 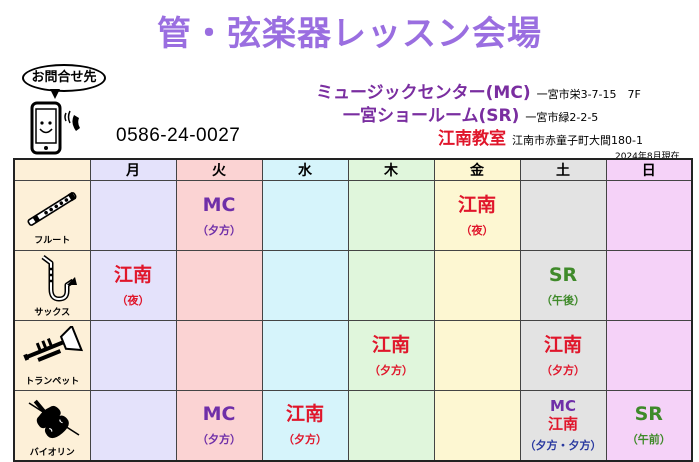 What do you see at coordinates (305, 169) in the screenshot?
I see `day-header-wed: 水` at bounding box center [305, 169].